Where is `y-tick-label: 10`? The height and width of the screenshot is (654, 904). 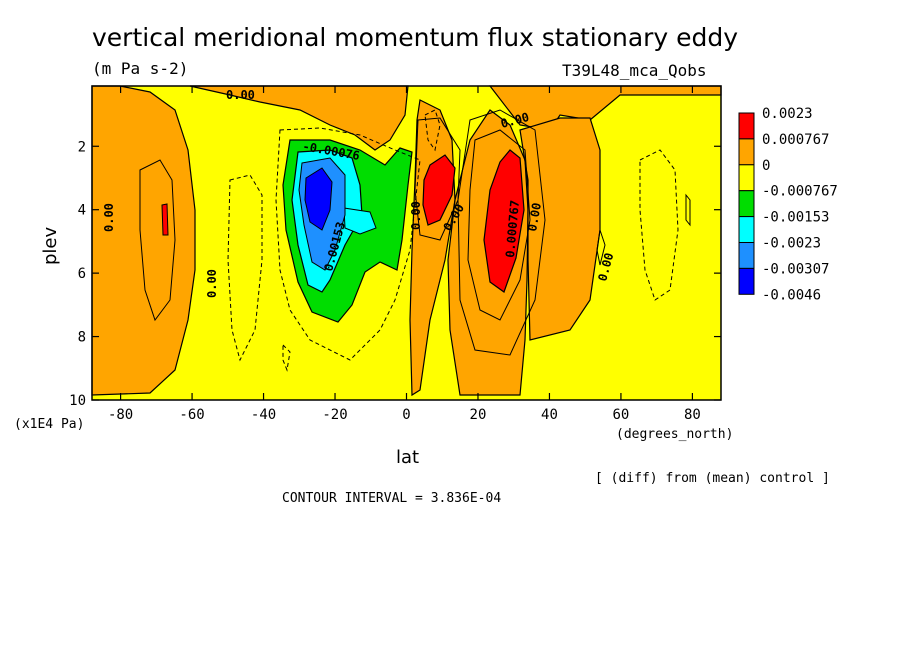 y-tick-label: 10 is located at coordinates (77, 401).